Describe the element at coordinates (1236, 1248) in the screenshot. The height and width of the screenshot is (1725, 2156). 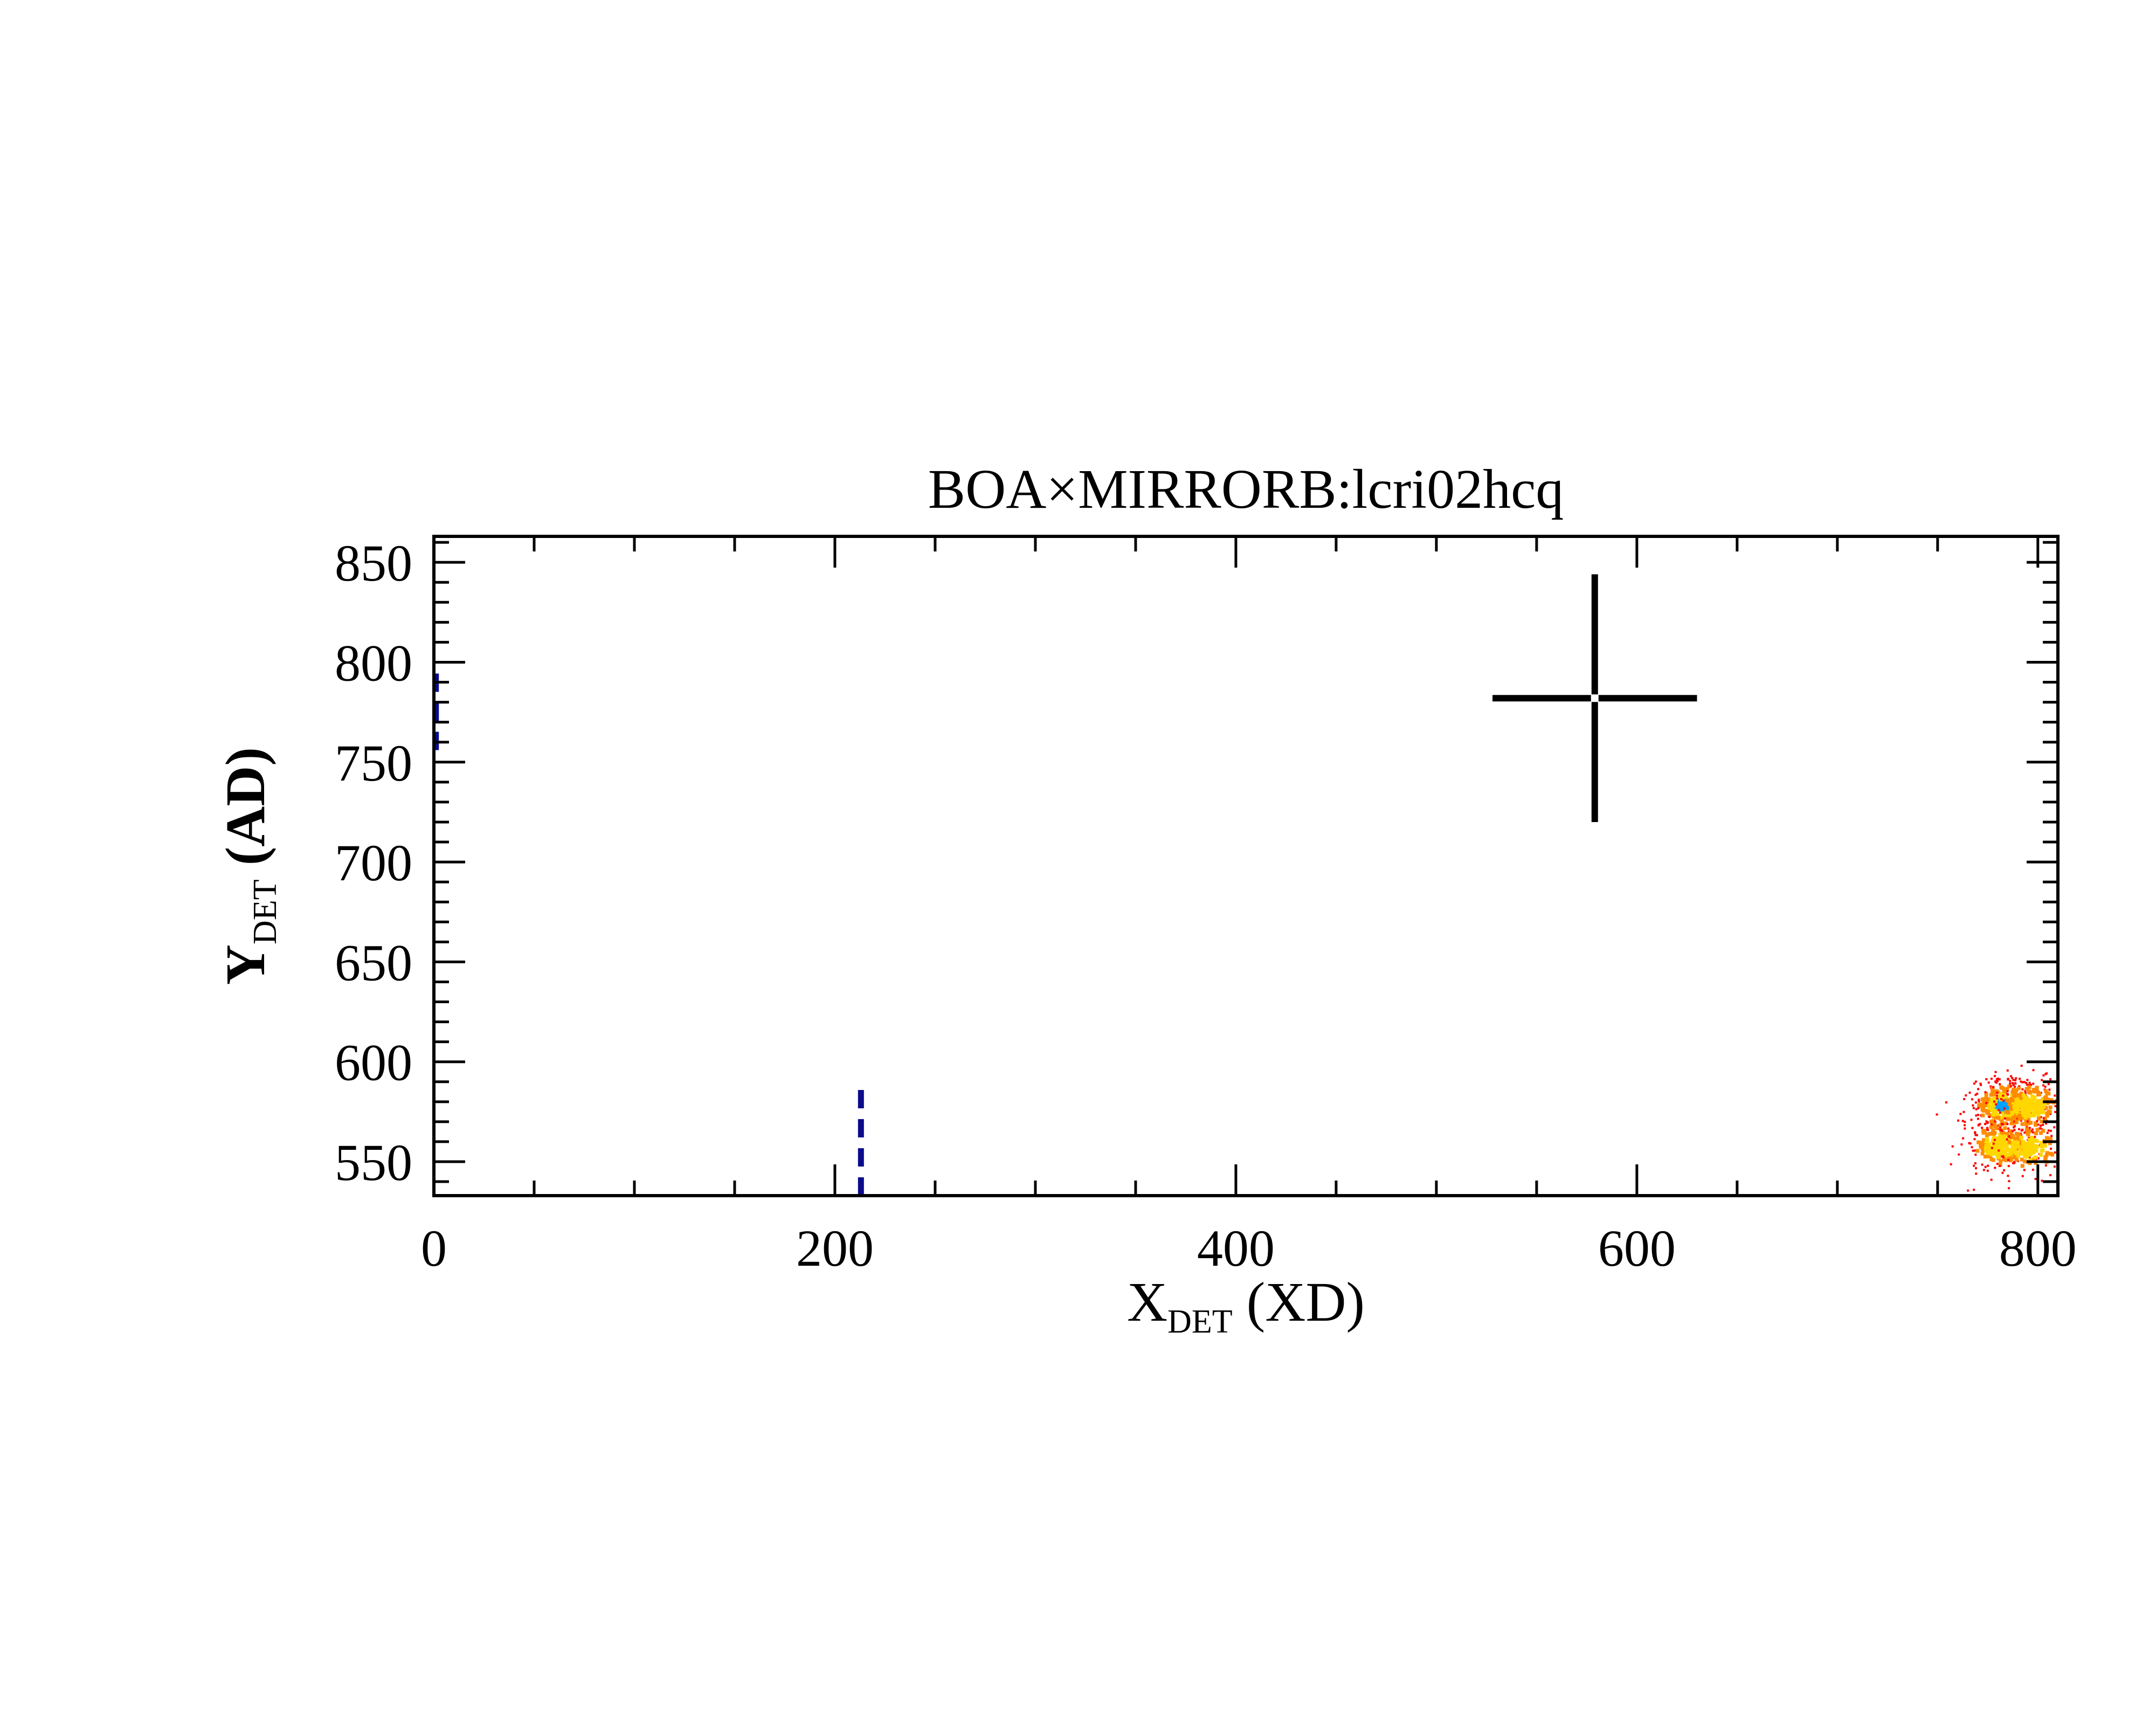
I see `x-tick-label: 400` at that location.